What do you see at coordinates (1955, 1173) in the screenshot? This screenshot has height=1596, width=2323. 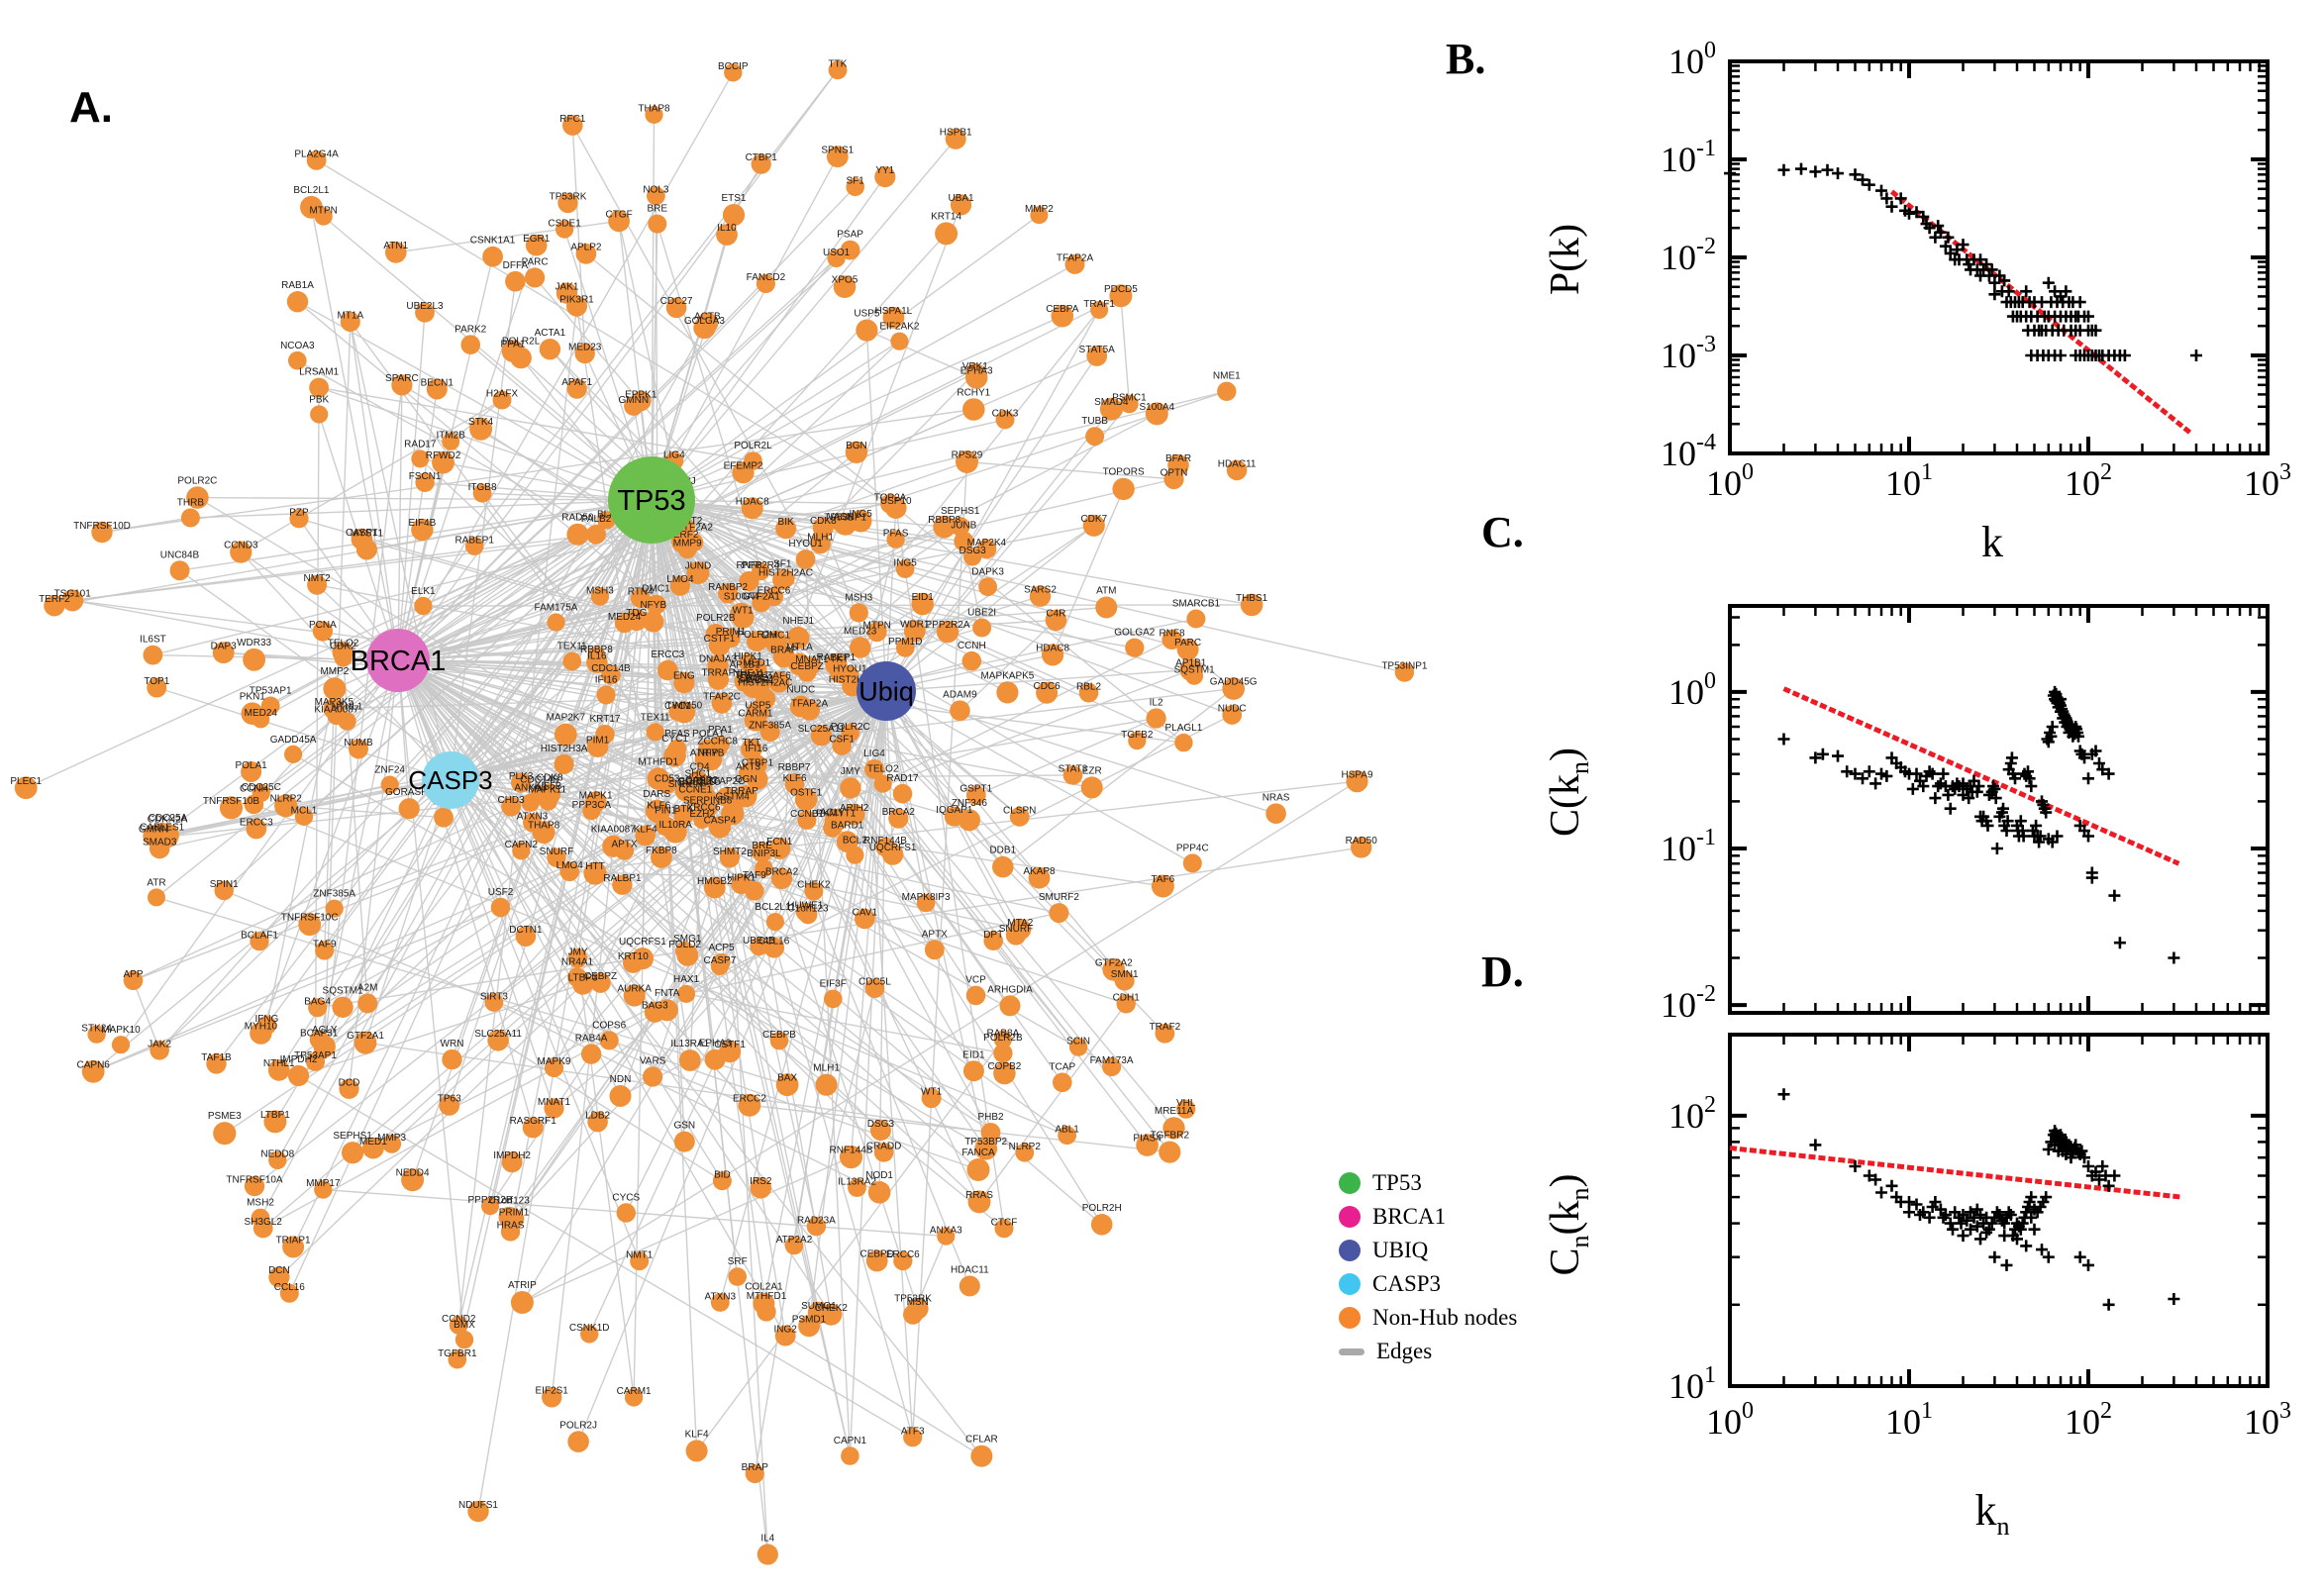 I see `fit-line` at bounding box center [1955, 1173].